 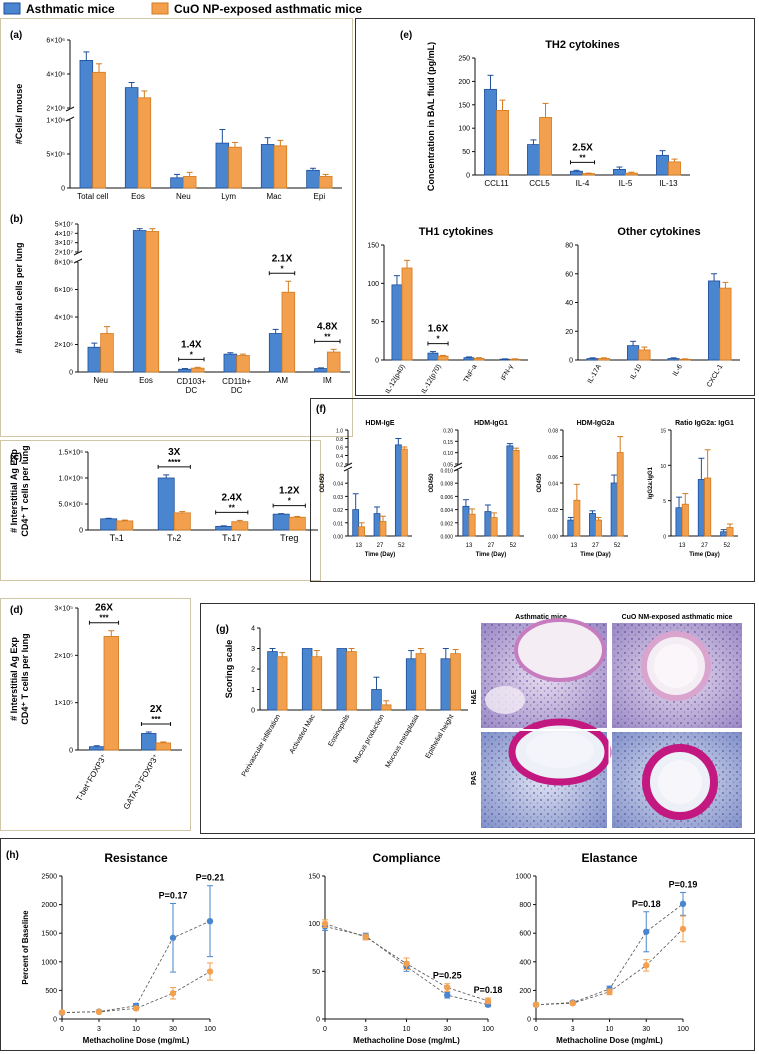 What do you see at coordinates (314, 877) in the screenshot?
I see `axis-h2-ytick-label: 150` at bounding box center [314, 877].